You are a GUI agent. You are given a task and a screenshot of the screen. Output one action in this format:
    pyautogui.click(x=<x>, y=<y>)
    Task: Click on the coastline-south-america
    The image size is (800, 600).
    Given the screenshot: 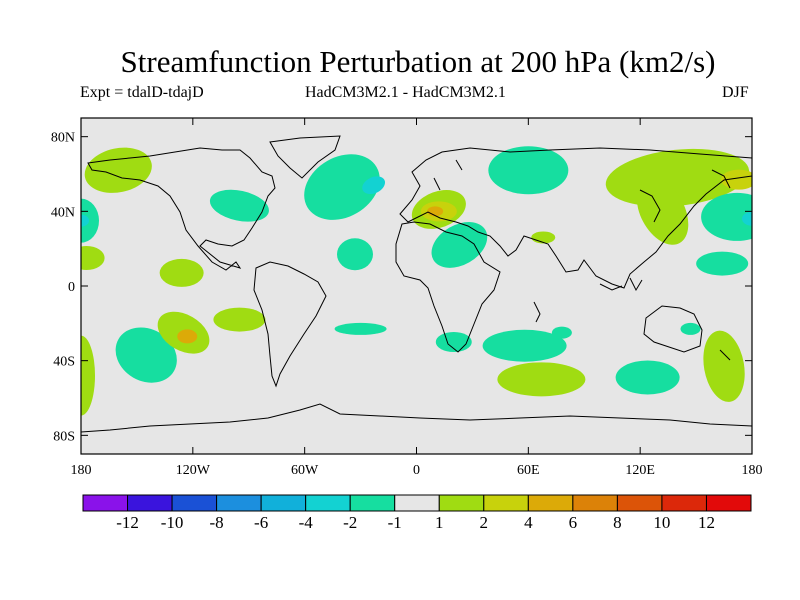 What is the action you would take?
    pyautogui.click(x=290, y=324)
    